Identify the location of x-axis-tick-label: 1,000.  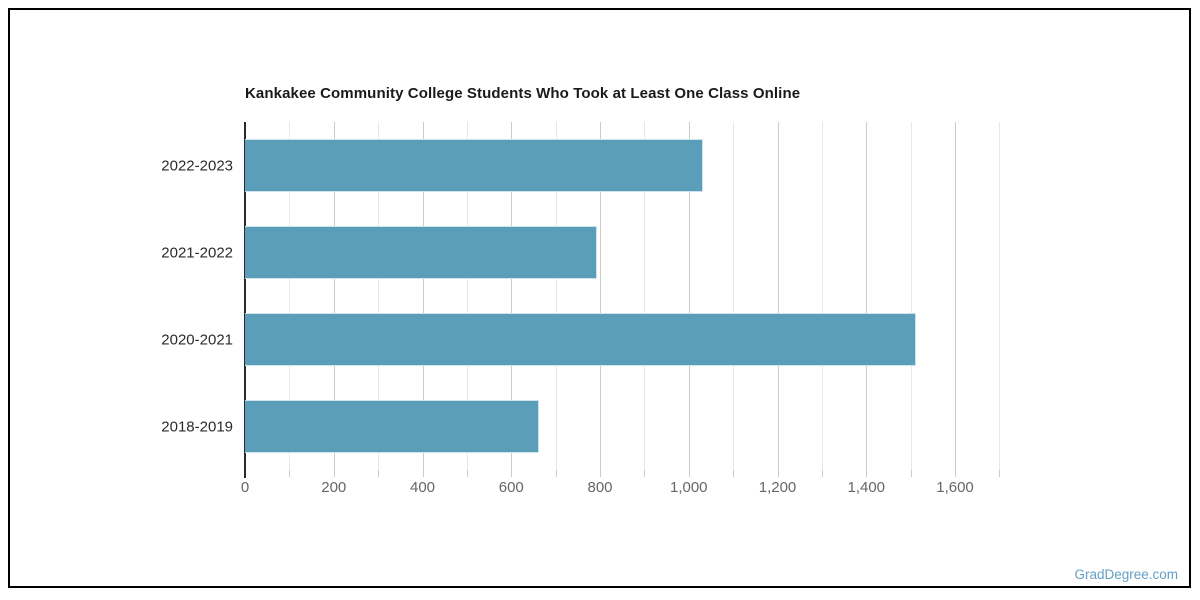
(688, 487).